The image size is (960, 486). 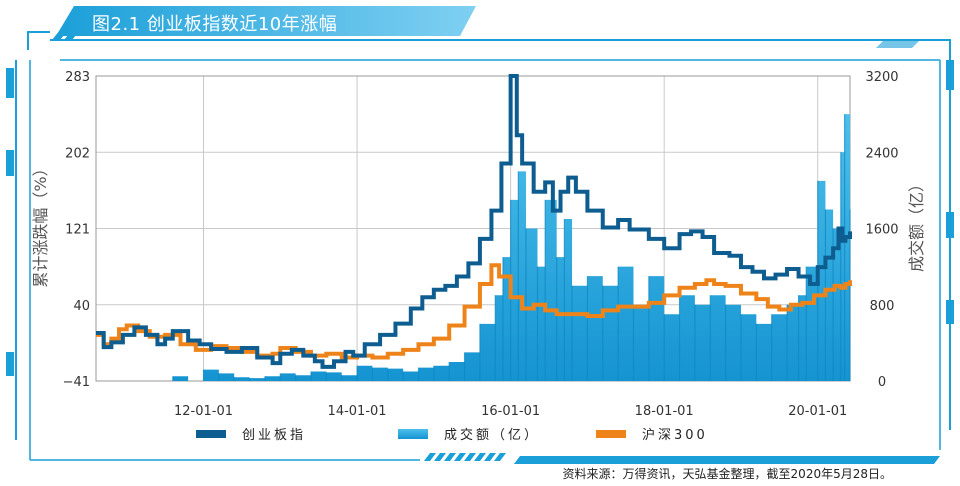 What do you see at coordinates (916, 224) in the screenshot?
I see `right-axis-label: 成交额（亿）` at bounding box center [916, 224].